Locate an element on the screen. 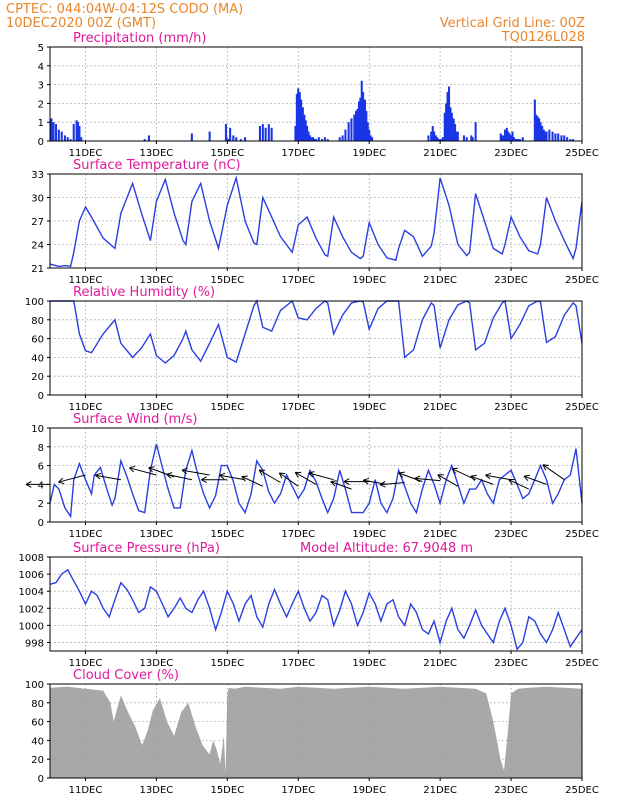  panel-frame is located at coordinates (316, 604).